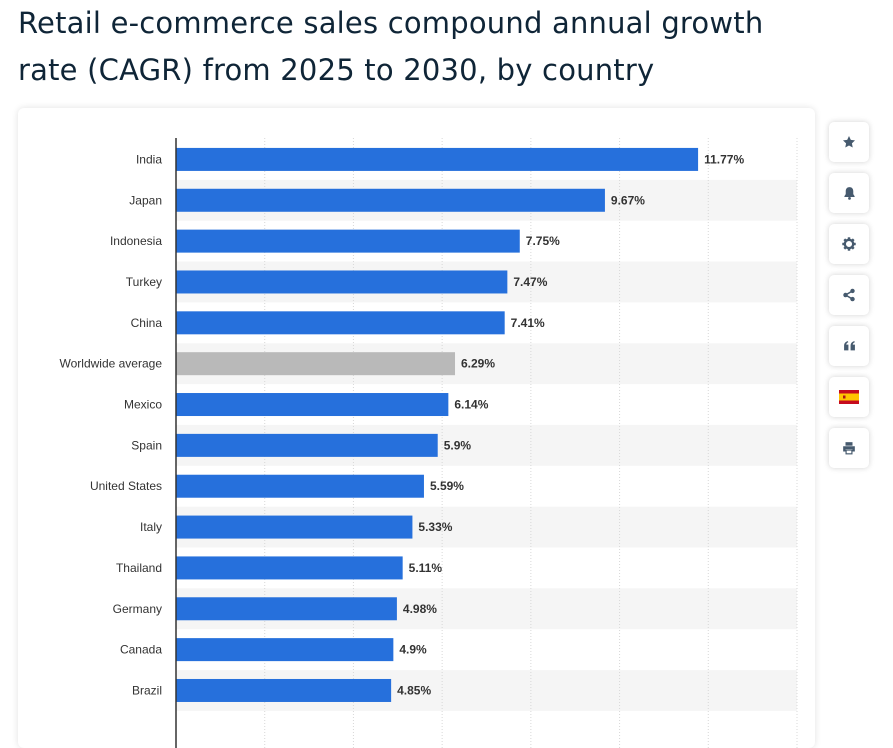 The width and height of the screenshot is (893, 748). I want to click on value-label: 9.67%, so click(628, 200).